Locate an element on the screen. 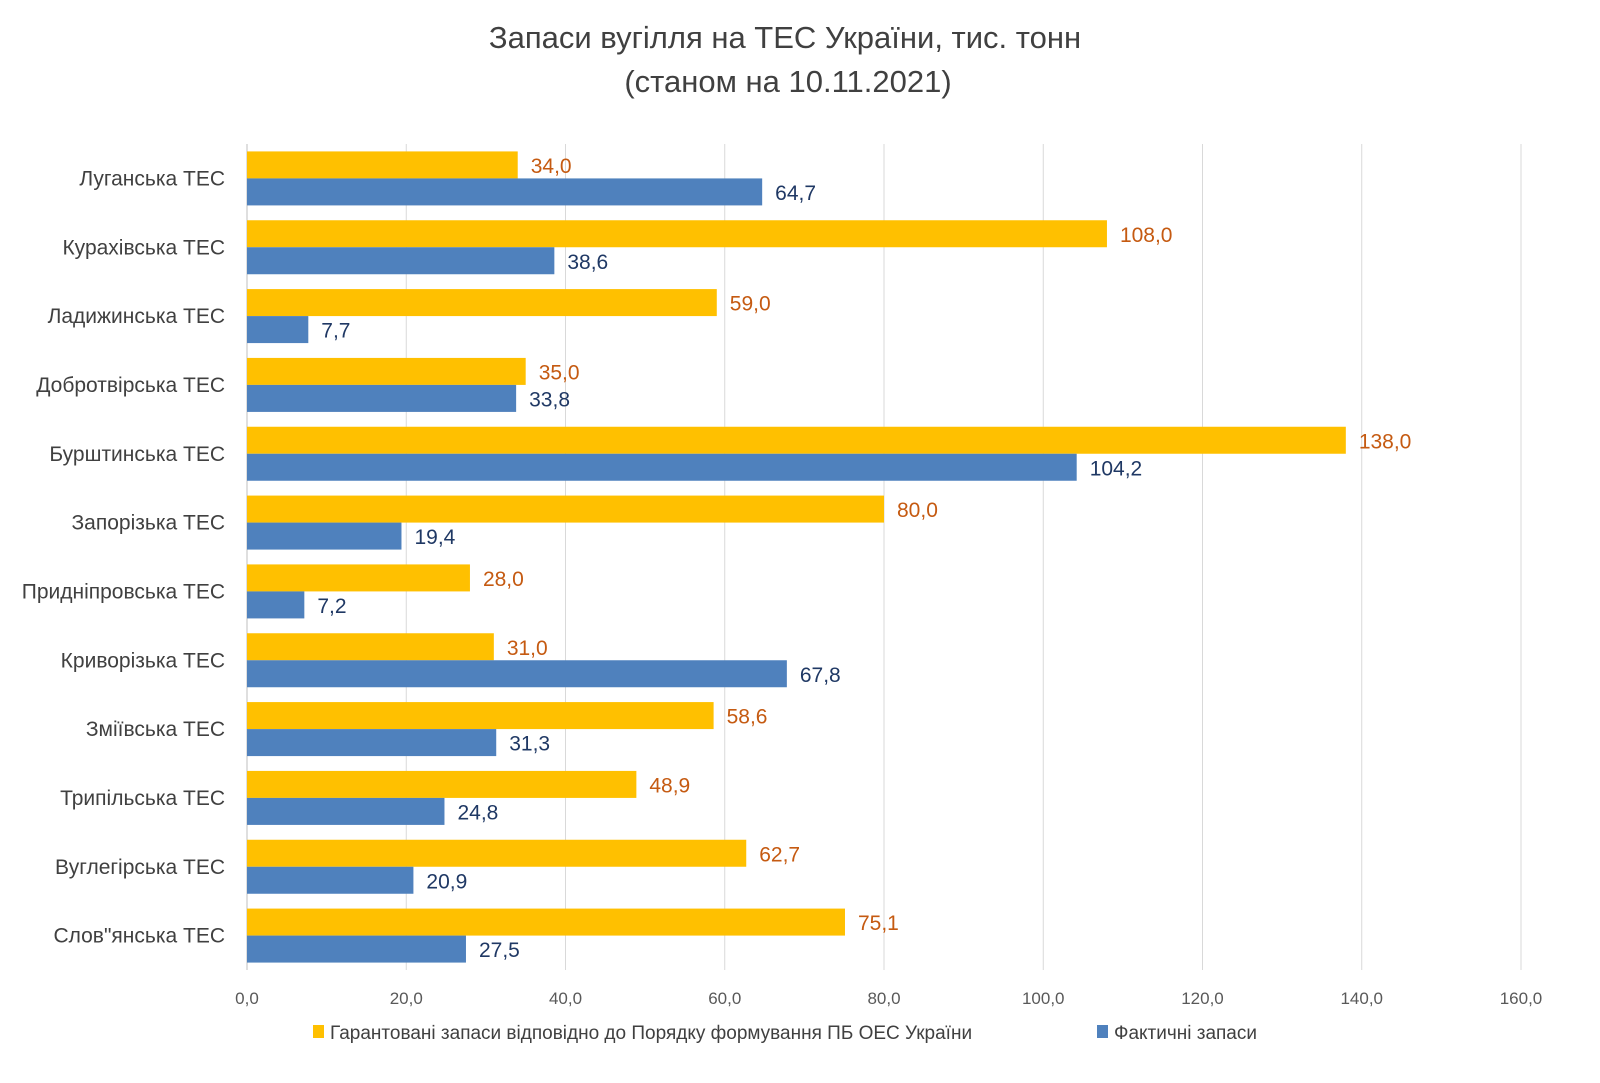 The height and width of the screenshot is (1083, 1600). data-label: 58,6 is located at coordinates (747, 717).